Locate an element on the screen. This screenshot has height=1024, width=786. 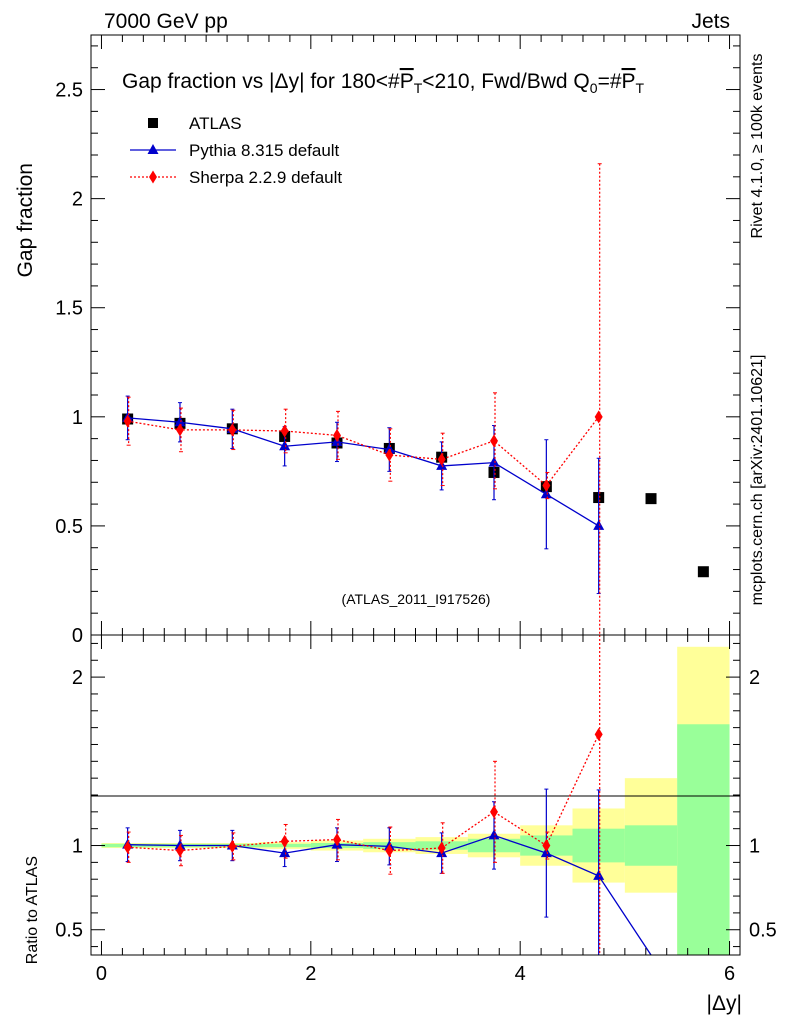
ratio-y-axis-label: Ratio to ATLAS is located at coordinates (32, 910).